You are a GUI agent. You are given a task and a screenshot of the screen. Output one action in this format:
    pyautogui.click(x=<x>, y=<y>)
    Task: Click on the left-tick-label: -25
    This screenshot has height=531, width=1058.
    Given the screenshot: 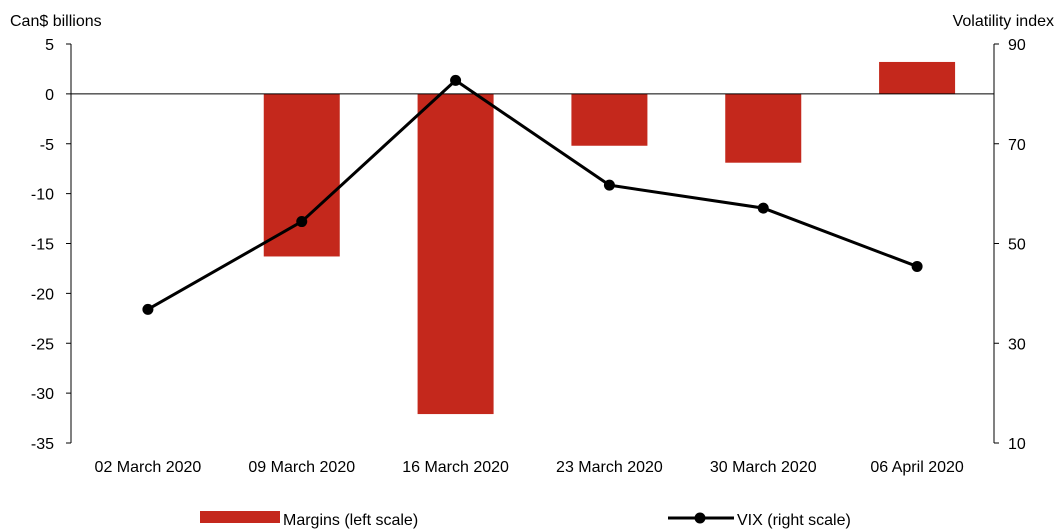 What is the action you would take?
    pyautogui.click(x=42, y=344)
    